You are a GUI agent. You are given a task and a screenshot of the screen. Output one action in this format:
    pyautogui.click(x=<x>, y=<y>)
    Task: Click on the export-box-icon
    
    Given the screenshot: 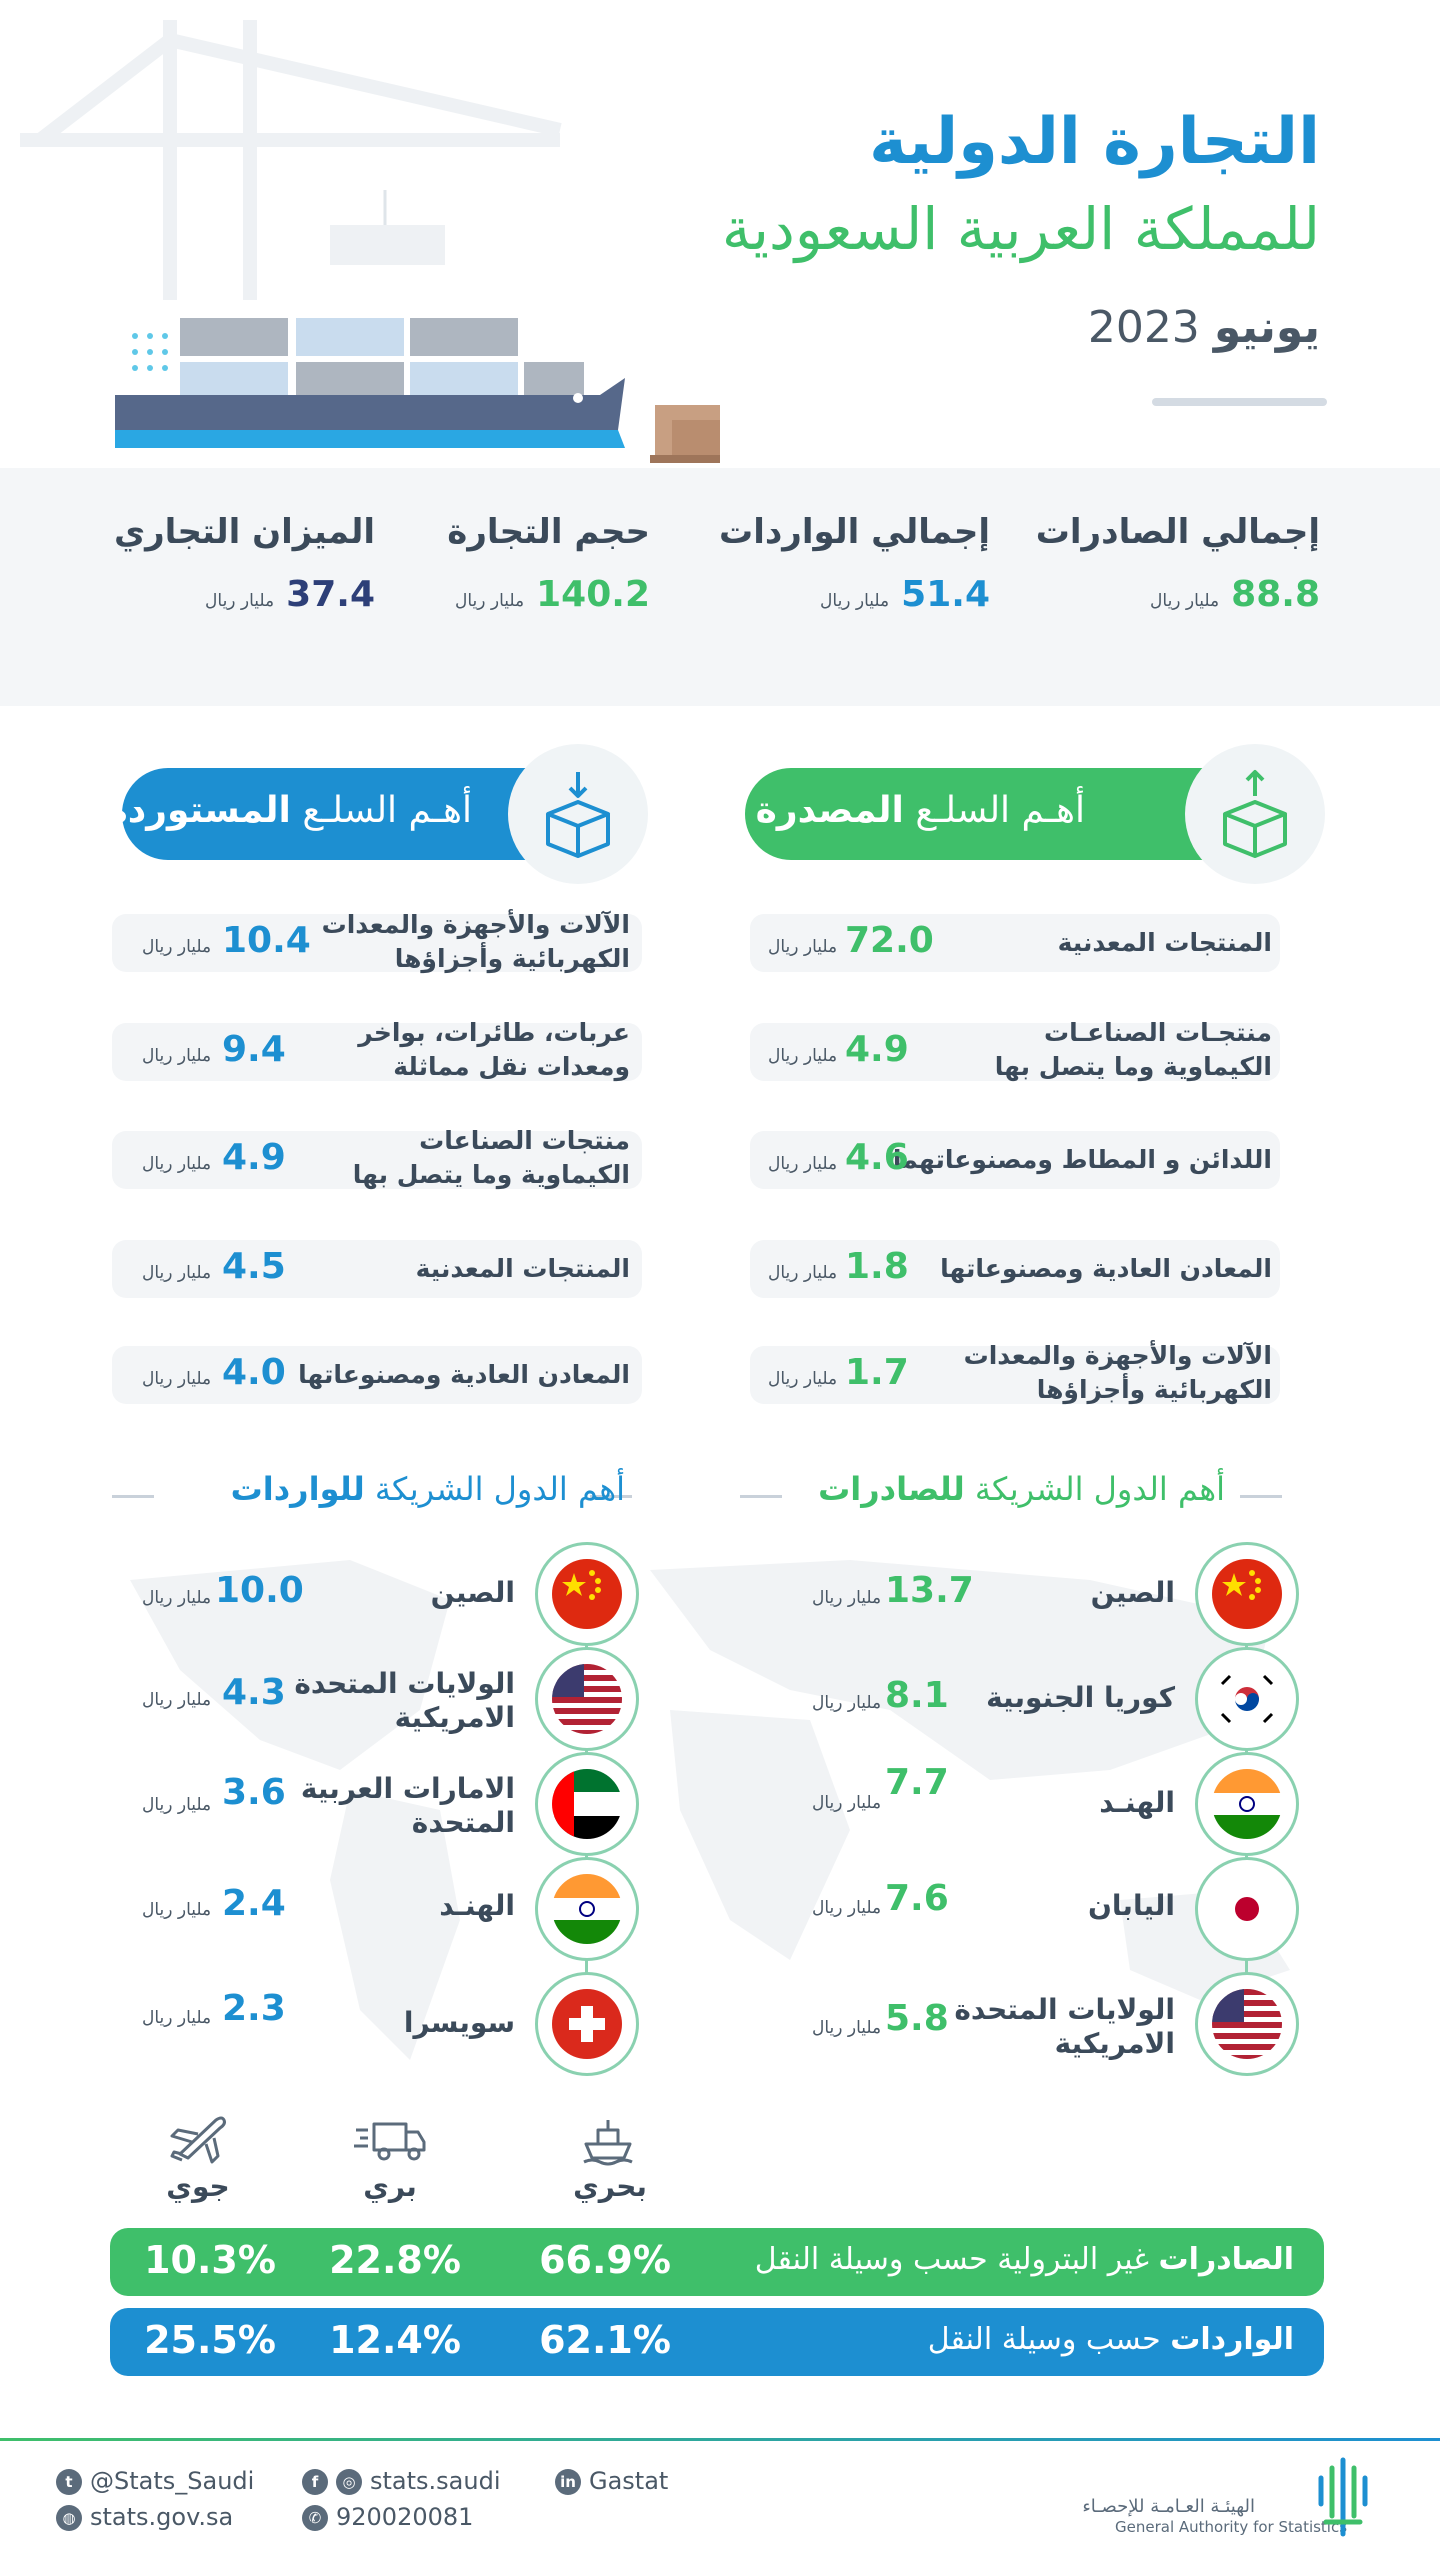 What is the action you would take?
    pyautogui.click(x=1255, y=814)
    